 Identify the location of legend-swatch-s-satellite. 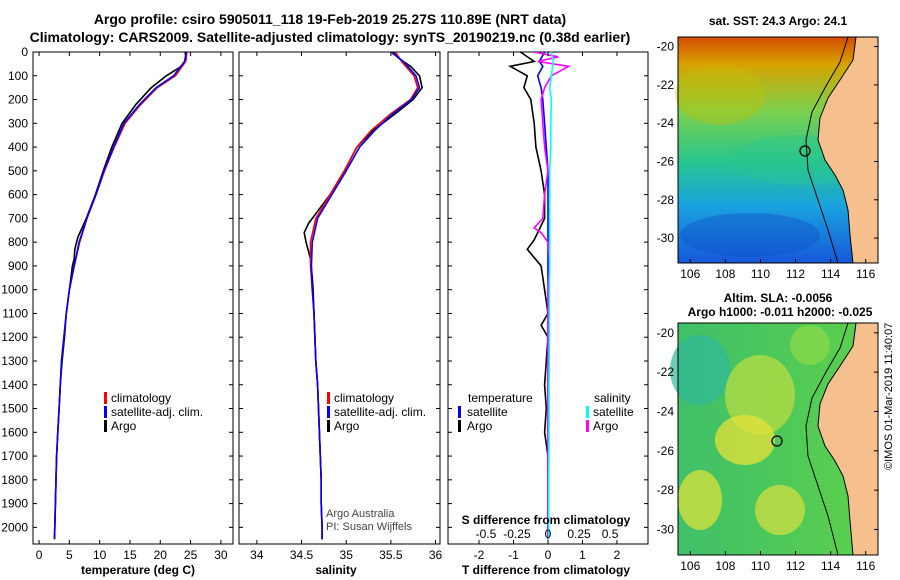
(587, 412).